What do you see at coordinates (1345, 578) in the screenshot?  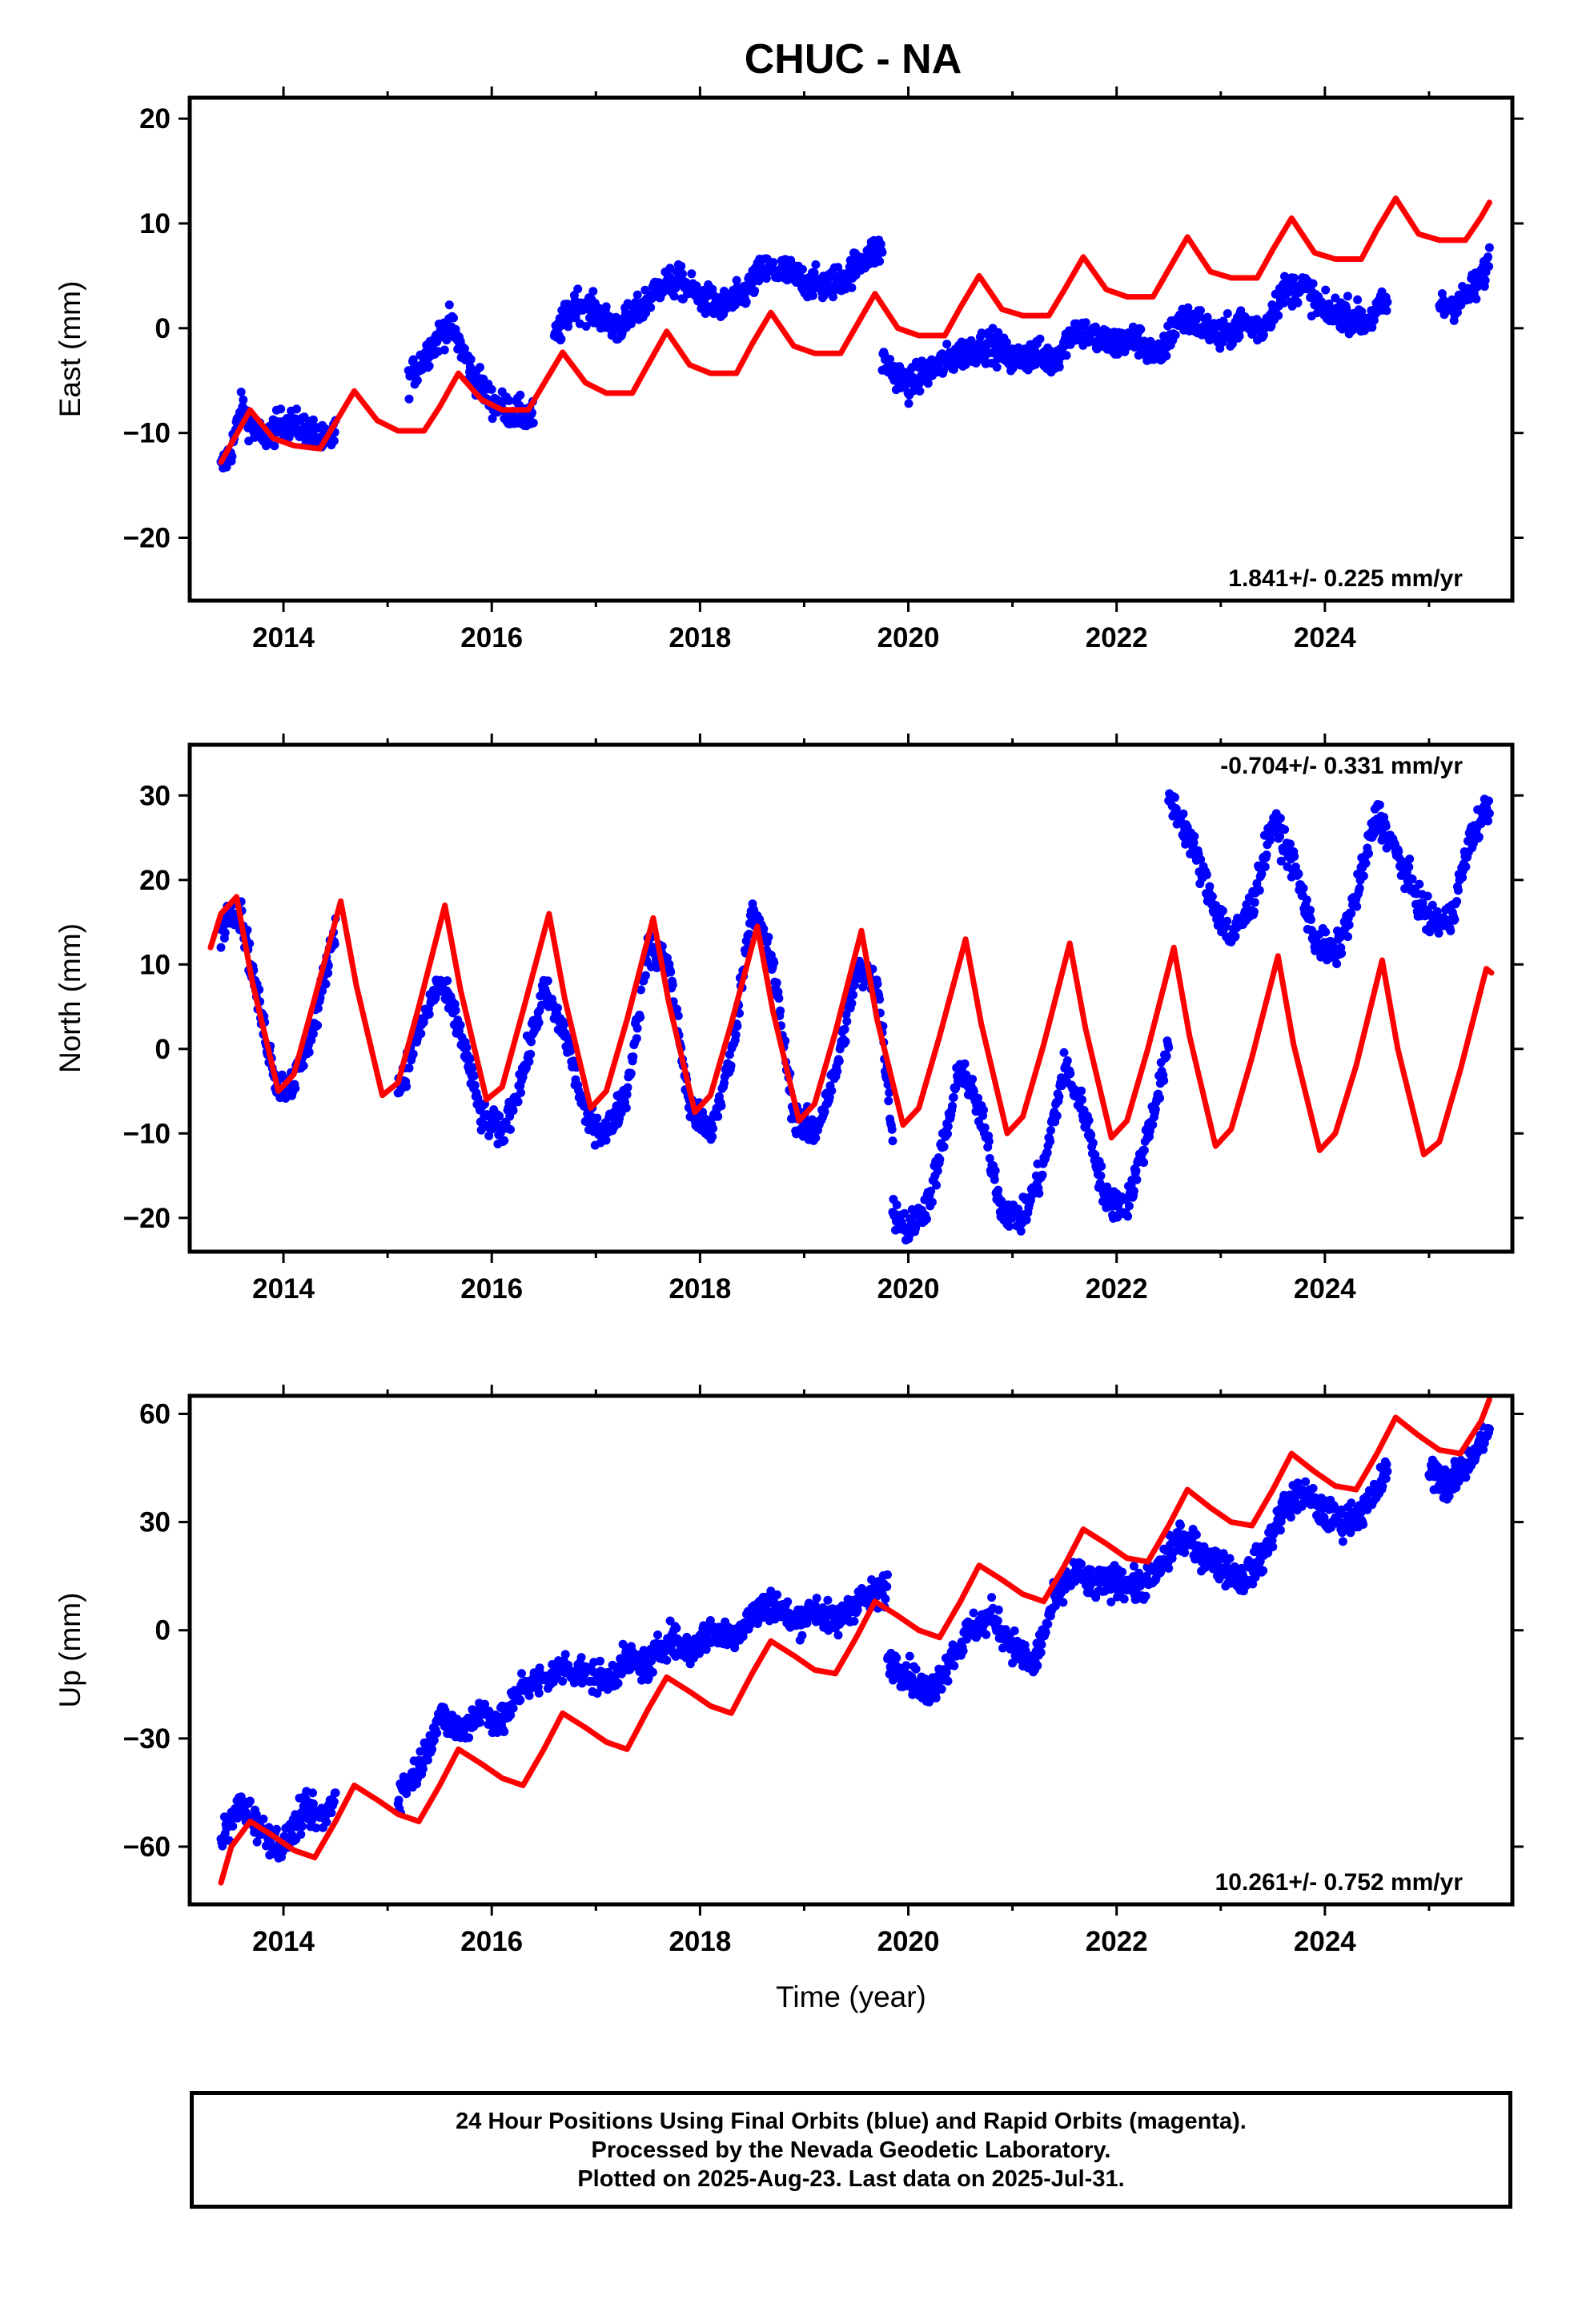 I see `rate-label: 1.841+/- 0.225 mm/yr` at bounding box center [1345, 578].